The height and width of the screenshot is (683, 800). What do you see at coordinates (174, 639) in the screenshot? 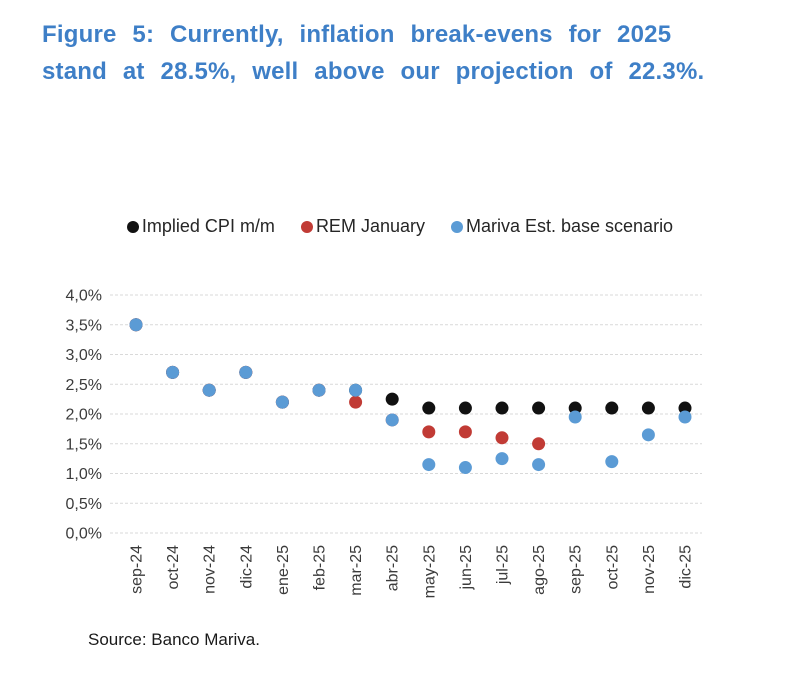
I see `source-note: Source: Banco Mariva.` at bounding box center [174, 639].